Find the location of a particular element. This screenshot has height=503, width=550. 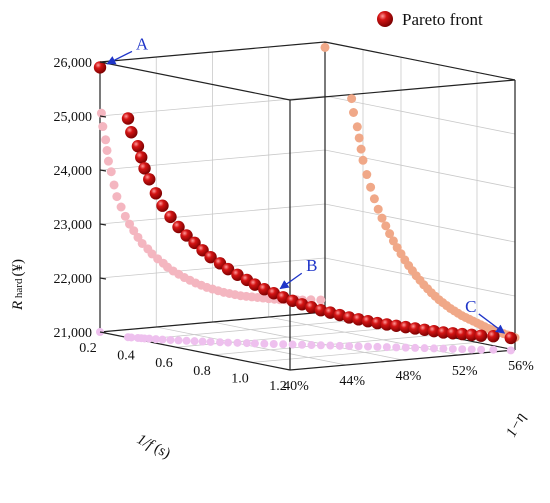

legend: Pareto front is located at coordinates (430, 19).